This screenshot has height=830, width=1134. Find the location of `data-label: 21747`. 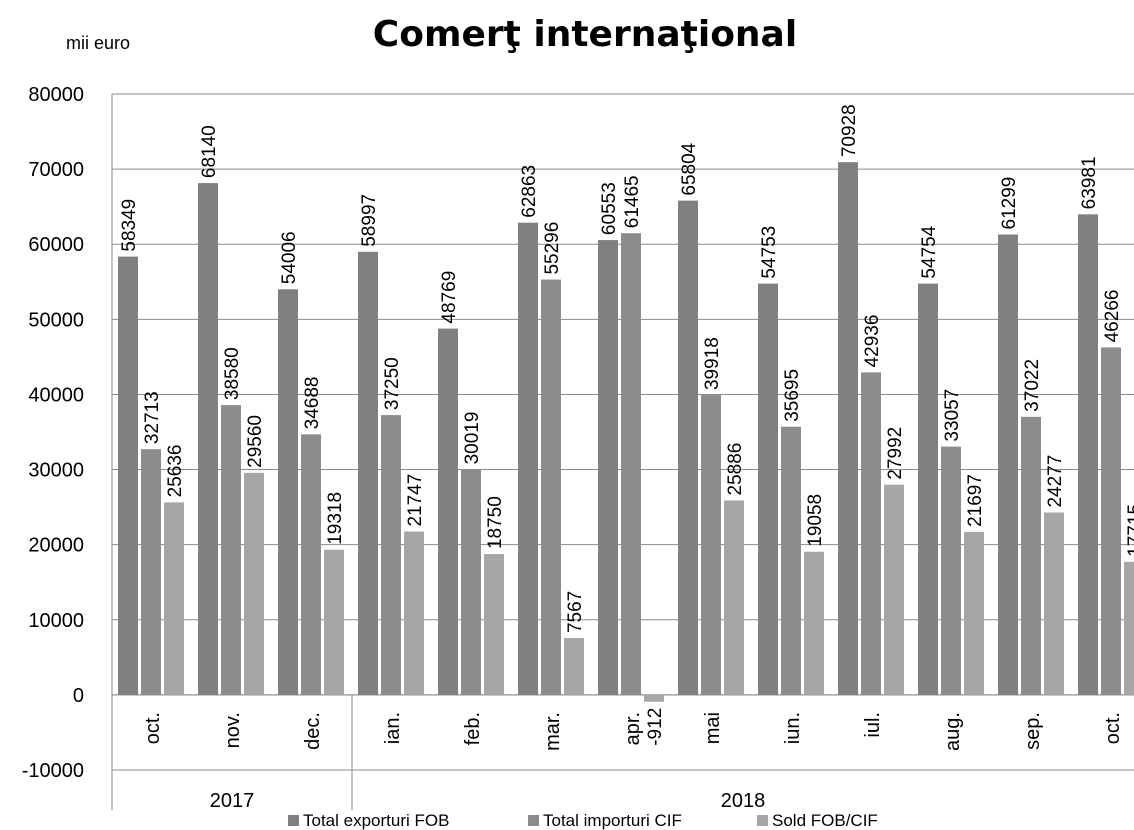

data-label: 21747 is located at coordinates (415, 500).